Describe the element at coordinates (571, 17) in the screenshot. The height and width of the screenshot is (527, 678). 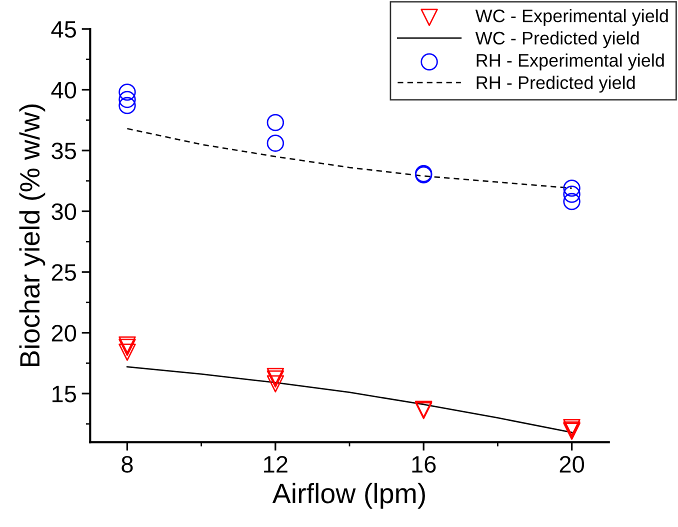
I see `legend-label: WC - Experimental yield` at that location.